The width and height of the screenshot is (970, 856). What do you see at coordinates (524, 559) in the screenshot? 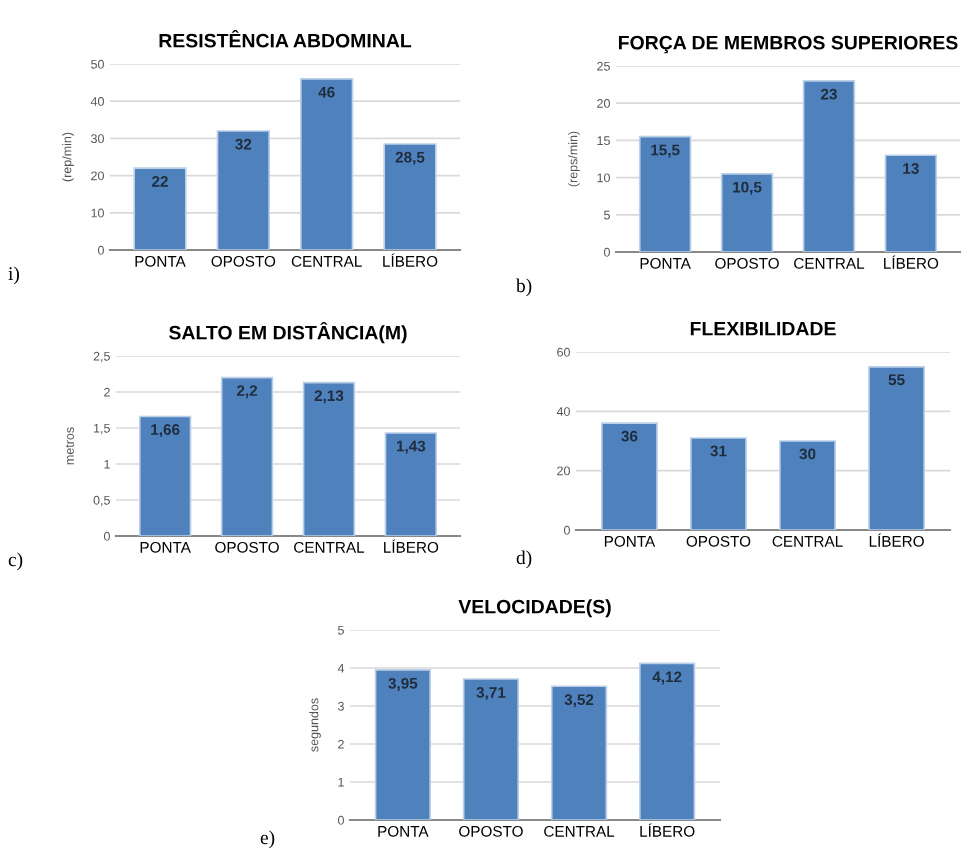
I see `text: d)` at bounding box center [524, 559].